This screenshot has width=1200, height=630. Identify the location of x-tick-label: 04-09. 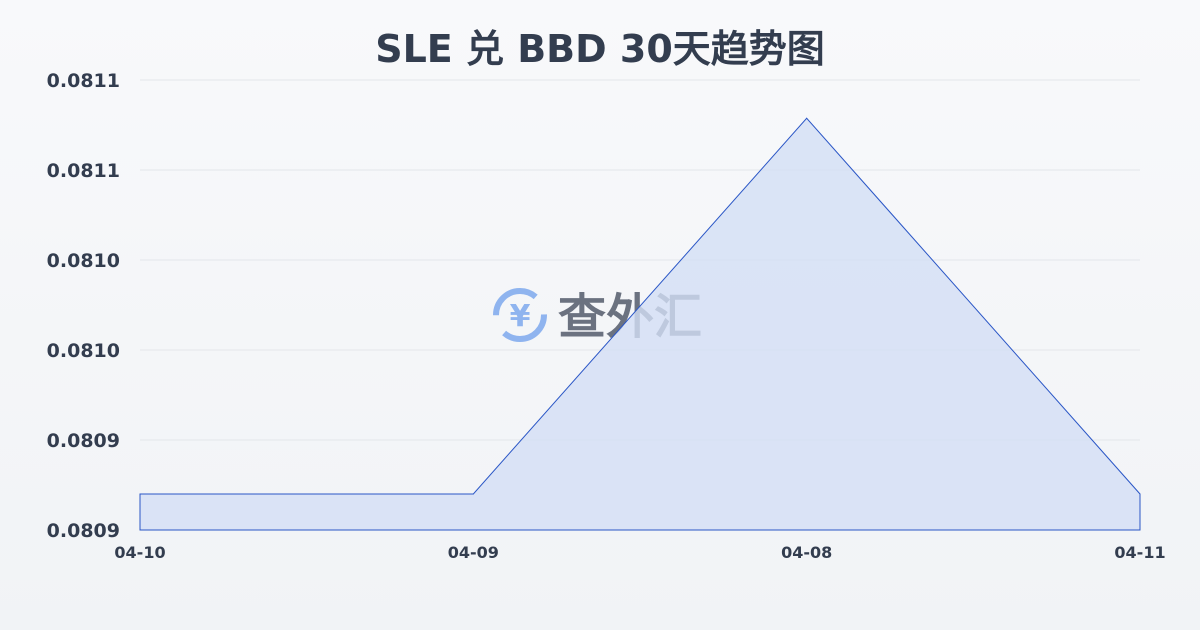
(473, 552).